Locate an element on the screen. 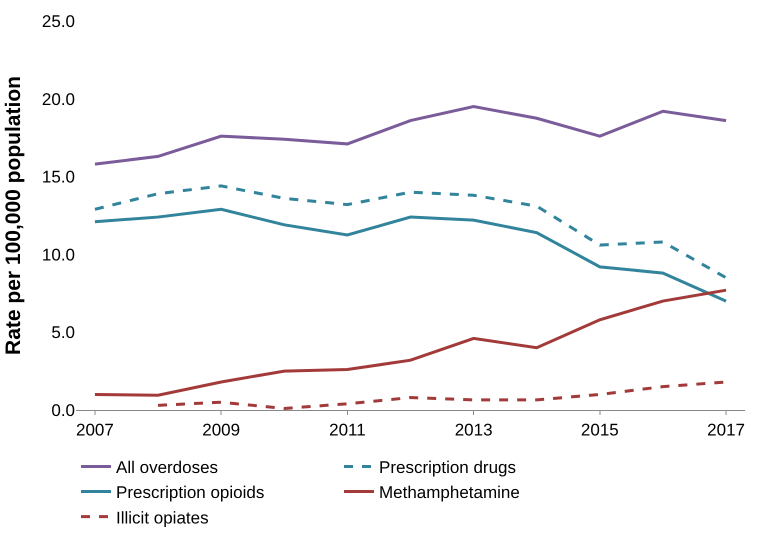 The width and height of the screenshot is (770, 547). x-tick-label: 2011 is located at coordinates (347, 430).